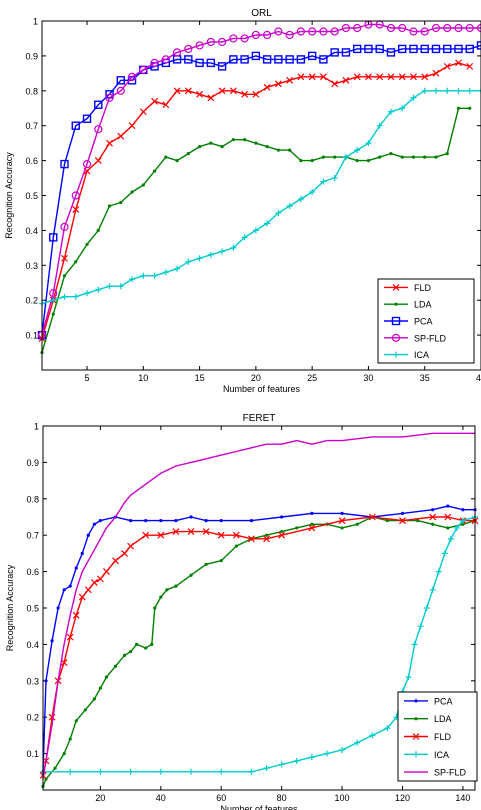  Describe the element at coordinates (396, 337) in the screenshot. I see `legend-marker` at that location.